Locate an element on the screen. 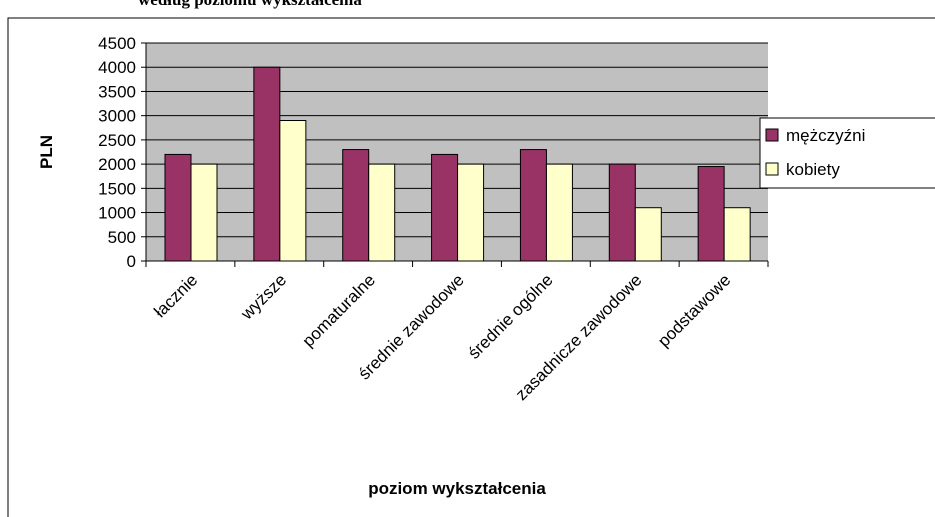  y-axis-title: PLN is located at coordinates (46, 152).